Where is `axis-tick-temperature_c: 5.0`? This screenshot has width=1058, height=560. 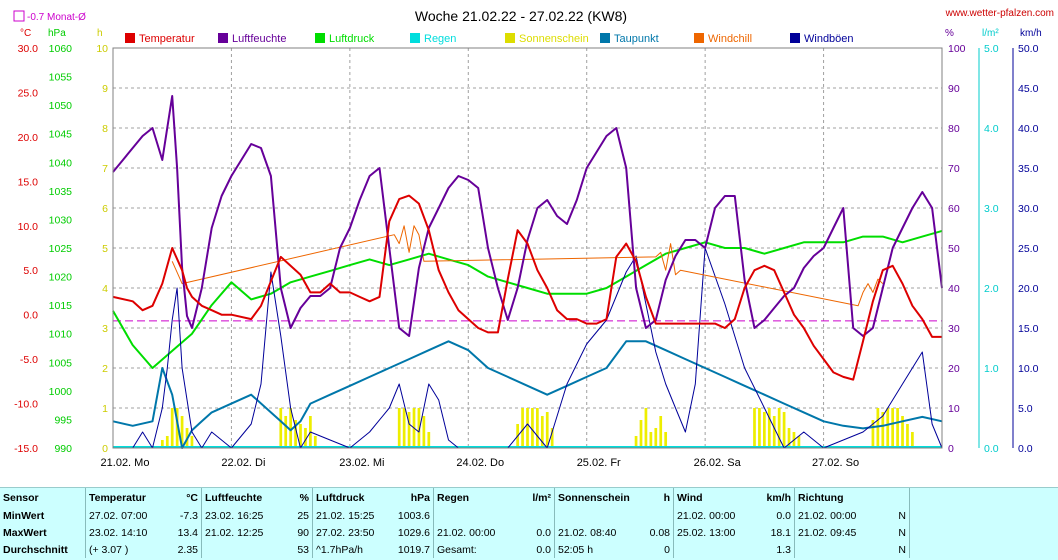
axis-tick-temperature_c: 5.0 is located at coordinates (30, 271).